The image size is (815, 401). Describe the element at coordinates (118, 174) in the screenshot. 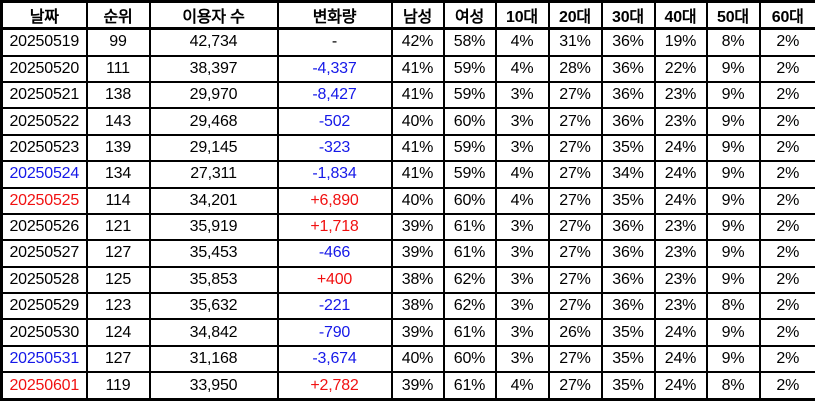

I see `rank-cell: 134` at that location.